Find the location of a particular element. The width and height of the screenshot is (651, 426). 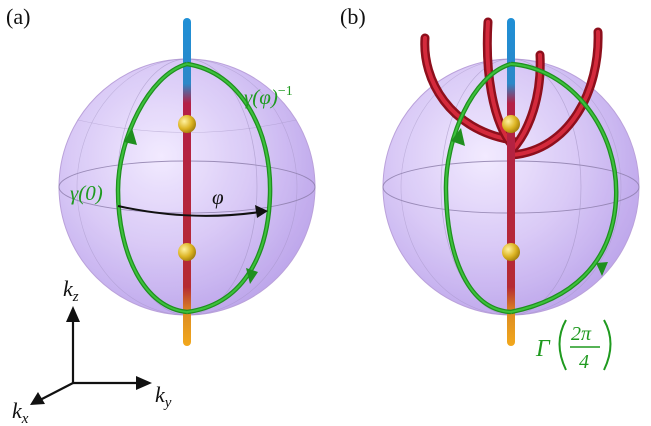

label-phi: φ is located at coordinates (218, 197).